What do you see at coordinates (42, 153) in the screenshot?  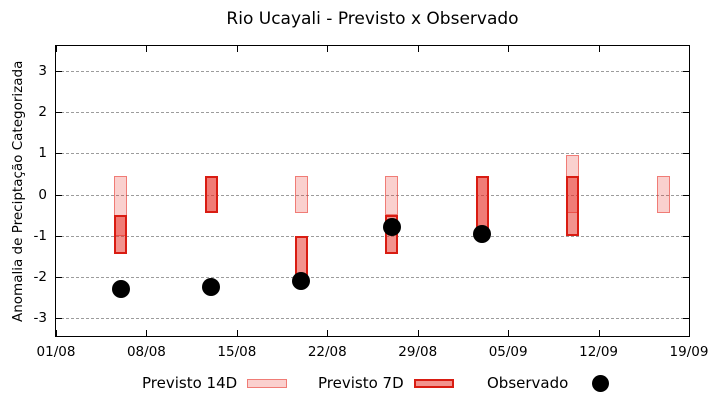 I see `y-tick-label: 1` at bounding box center [42, 153].